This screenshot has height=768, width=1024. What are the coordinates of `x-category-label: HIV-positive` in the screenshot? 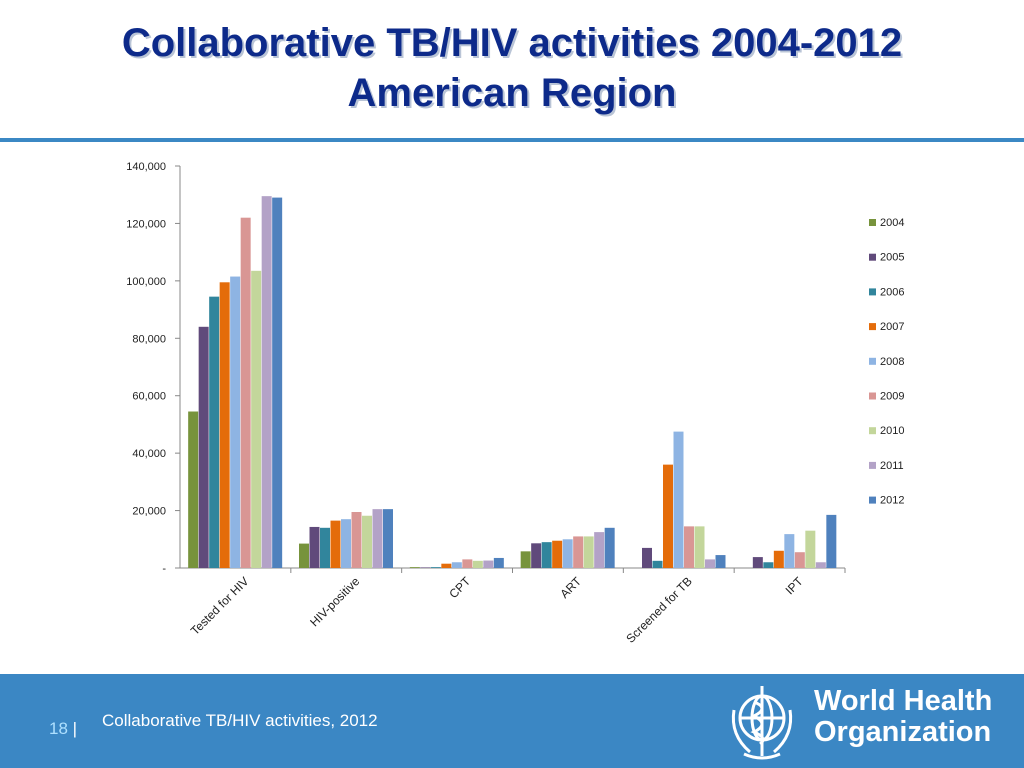 It's located at (334, 601).